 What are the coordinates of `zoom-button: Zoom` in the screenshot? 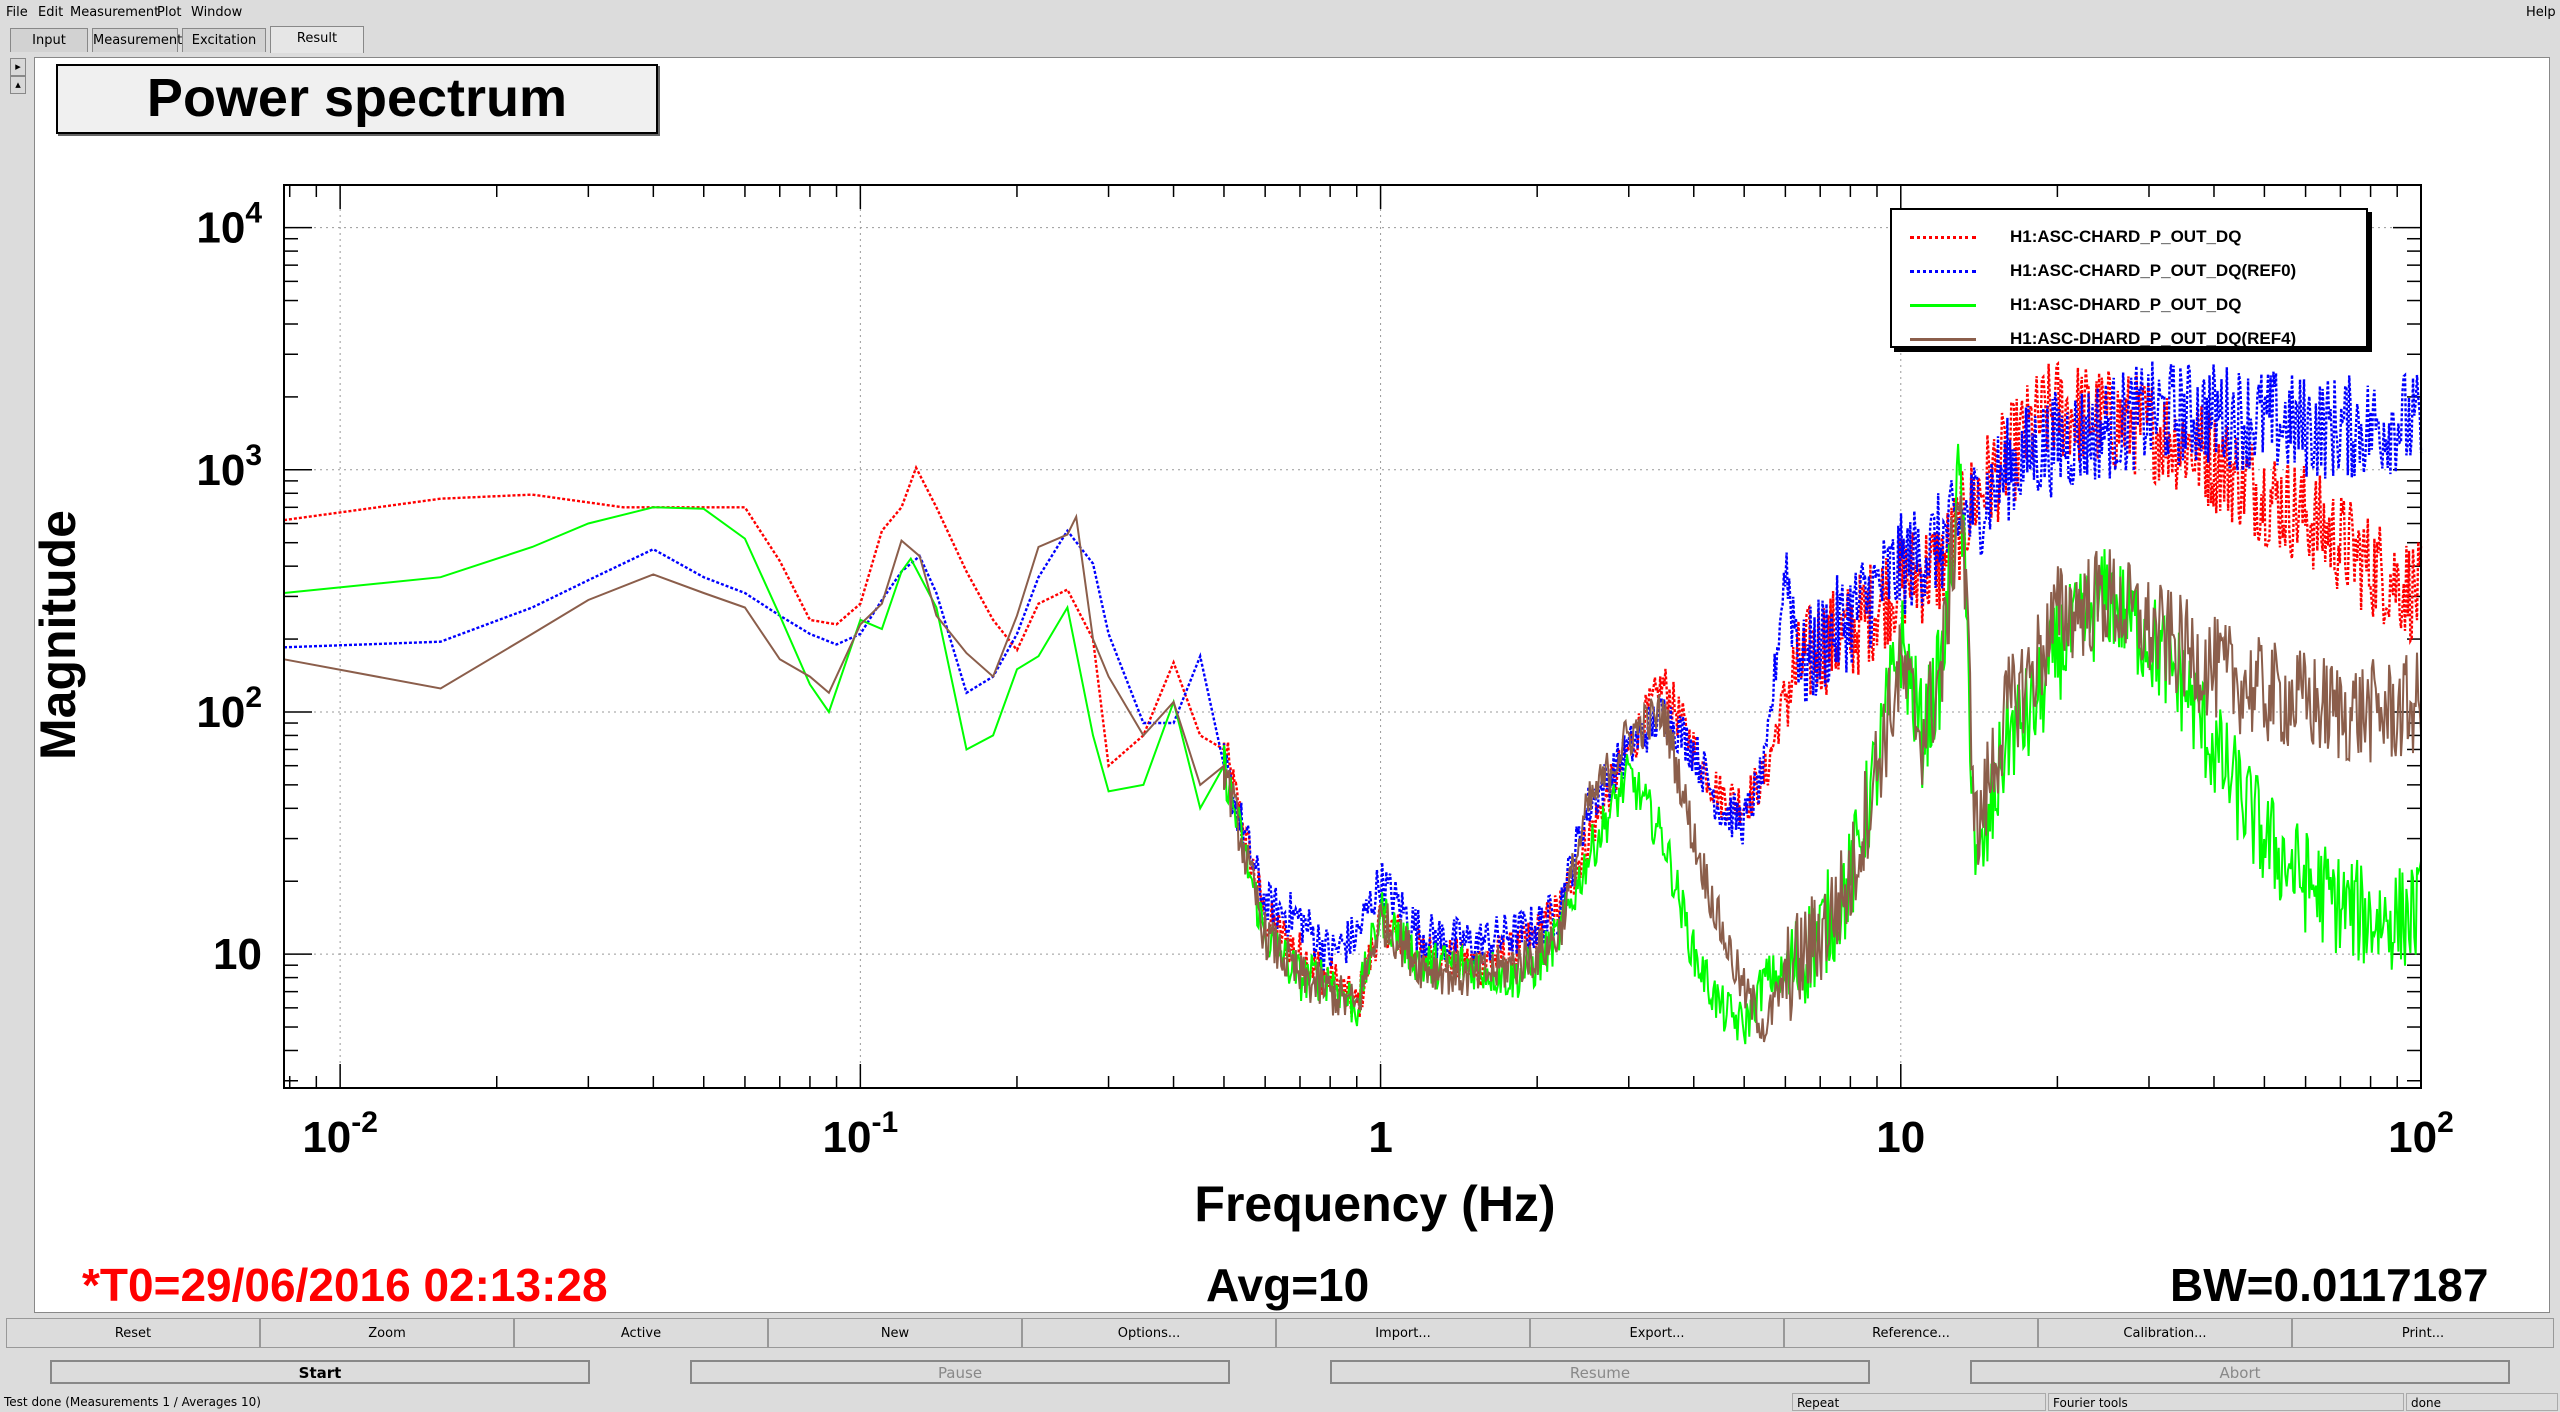 It's located at (387, 1333).